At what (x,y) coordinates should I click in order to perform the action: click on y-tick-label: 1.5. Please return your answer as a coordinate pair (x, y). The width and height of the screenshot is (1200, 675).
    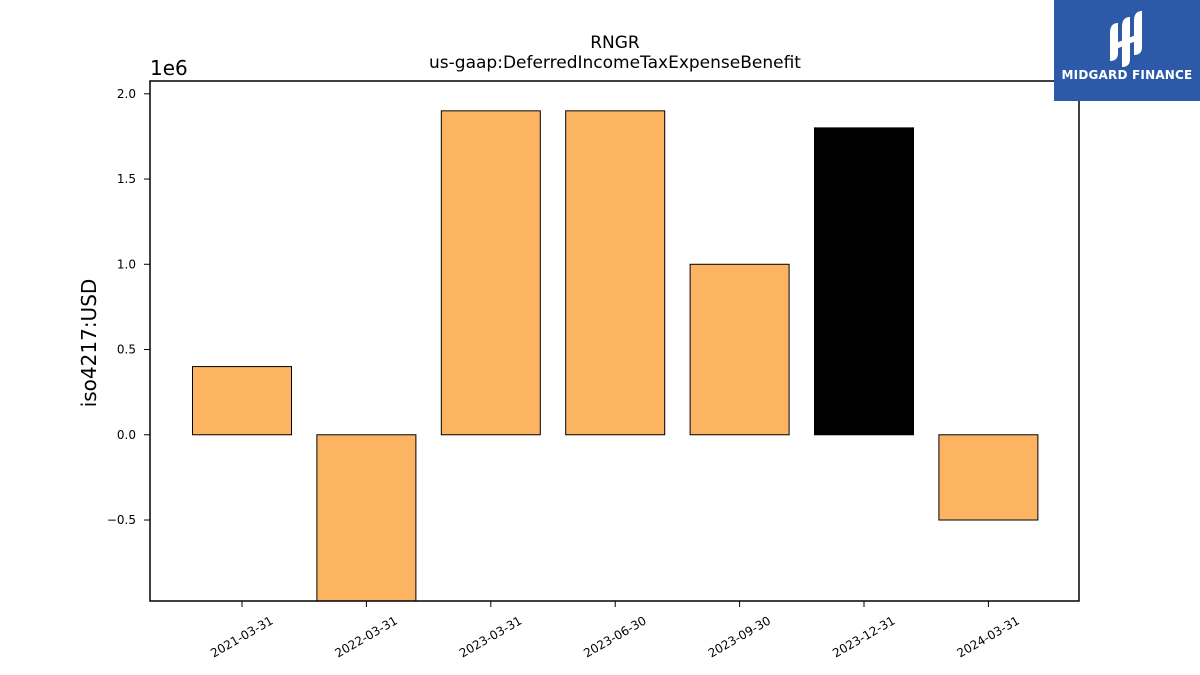
    Looking at the image, I should click on (126, 179).